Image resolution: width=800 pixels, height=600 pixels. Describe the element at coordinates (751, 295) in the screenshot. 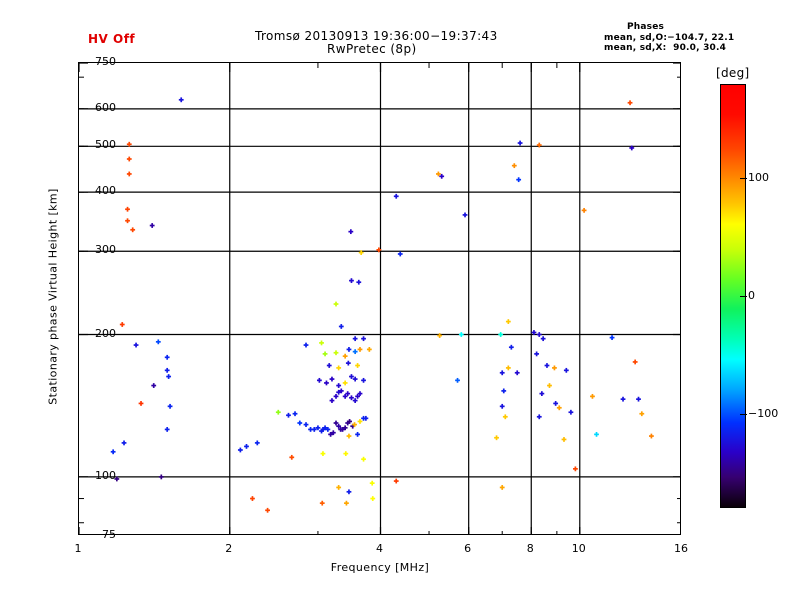

I see `colorbar-tick-label: 0` at that location.